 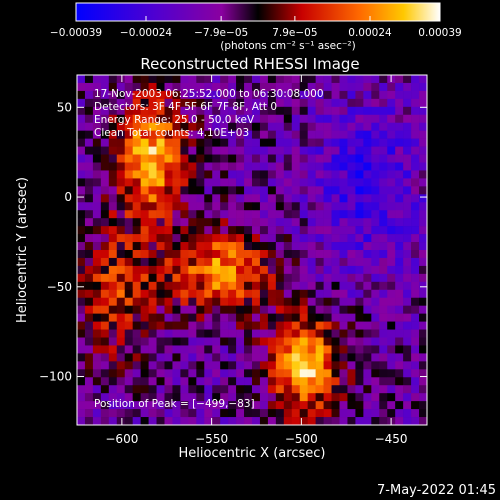 What do you see at coordinates (171, 133) in the screenshot?
I see `annotation-total-counts: Clean Total counts: 4.10E+03` at bounding box center [171, 133].